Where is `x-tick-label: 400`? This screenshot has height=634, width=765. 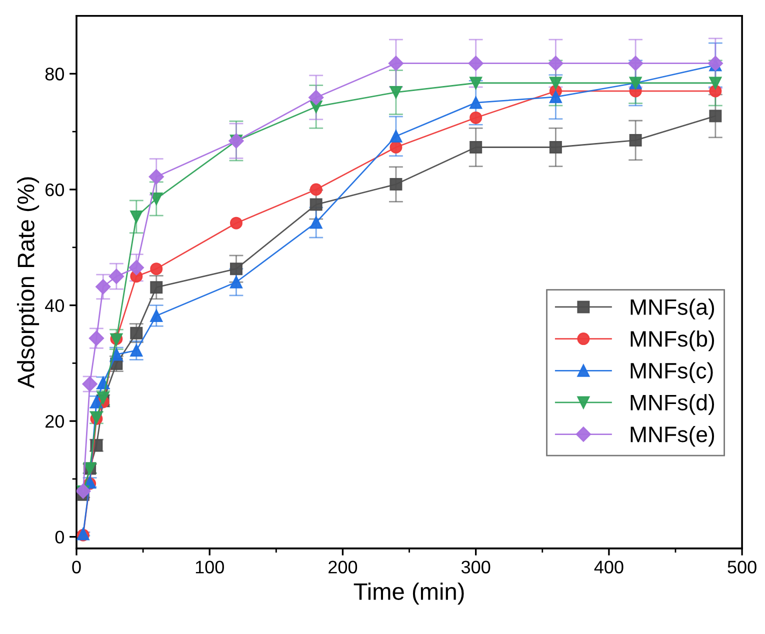
x-tick-label: 400 is located at coordinates (609, 567).